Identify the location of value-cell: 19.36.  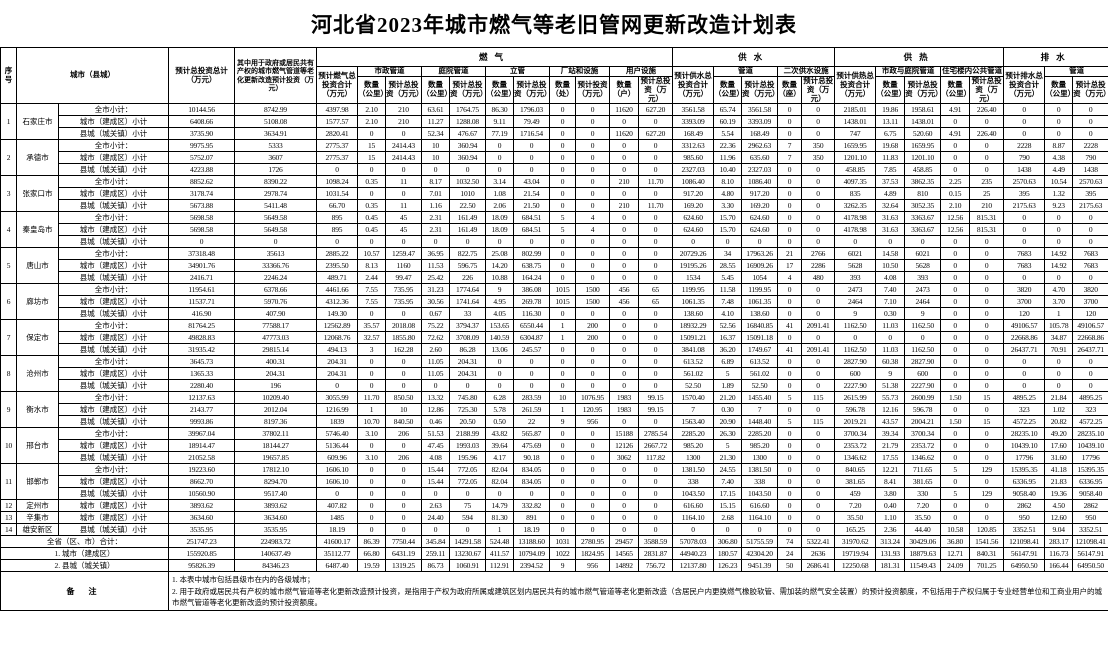
(1059, 494).